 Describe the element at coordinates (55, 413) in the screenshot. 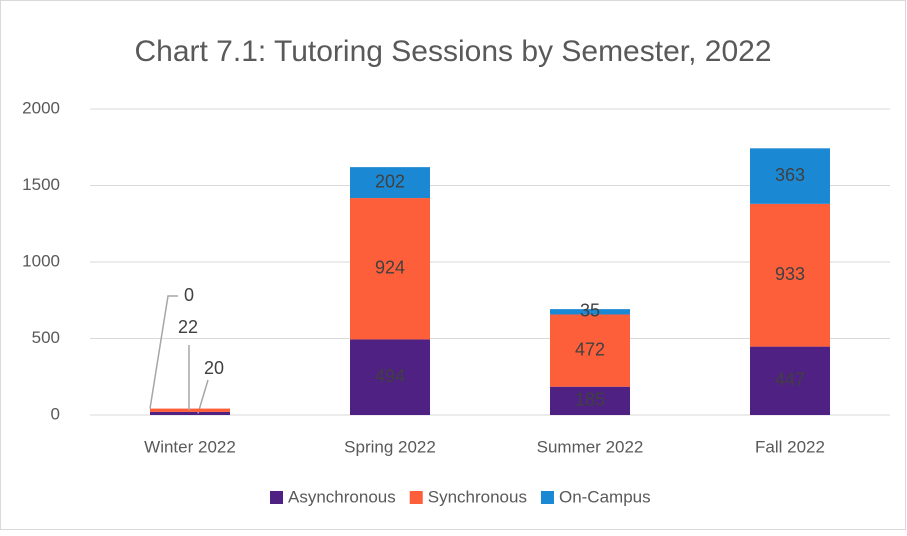

I see `y-tick-label: 0` at that location.